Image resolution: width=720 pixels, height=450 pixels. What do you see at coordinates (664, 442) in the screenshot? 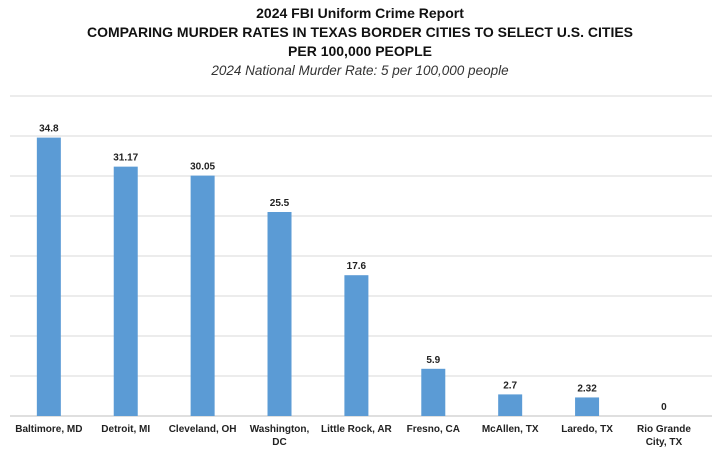
I see `category-label: City, TX` at bounding box center [664, 442].